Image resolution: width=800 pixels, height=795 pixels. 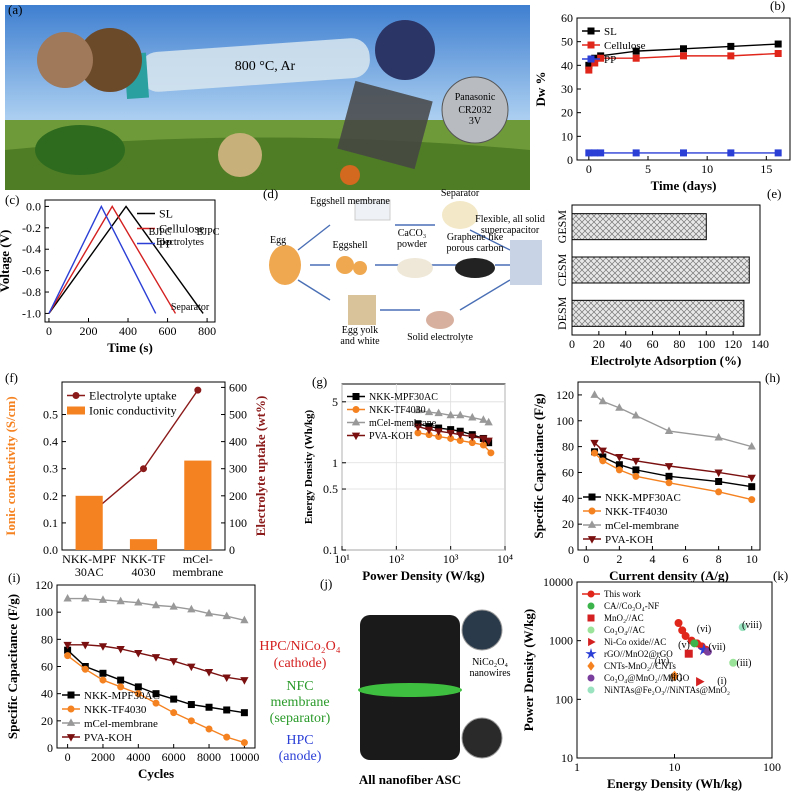 What do you see at coordinates (50, 748) in the screenshot?
I see `y-tick-label: 0` at bounding box center [50, 748].